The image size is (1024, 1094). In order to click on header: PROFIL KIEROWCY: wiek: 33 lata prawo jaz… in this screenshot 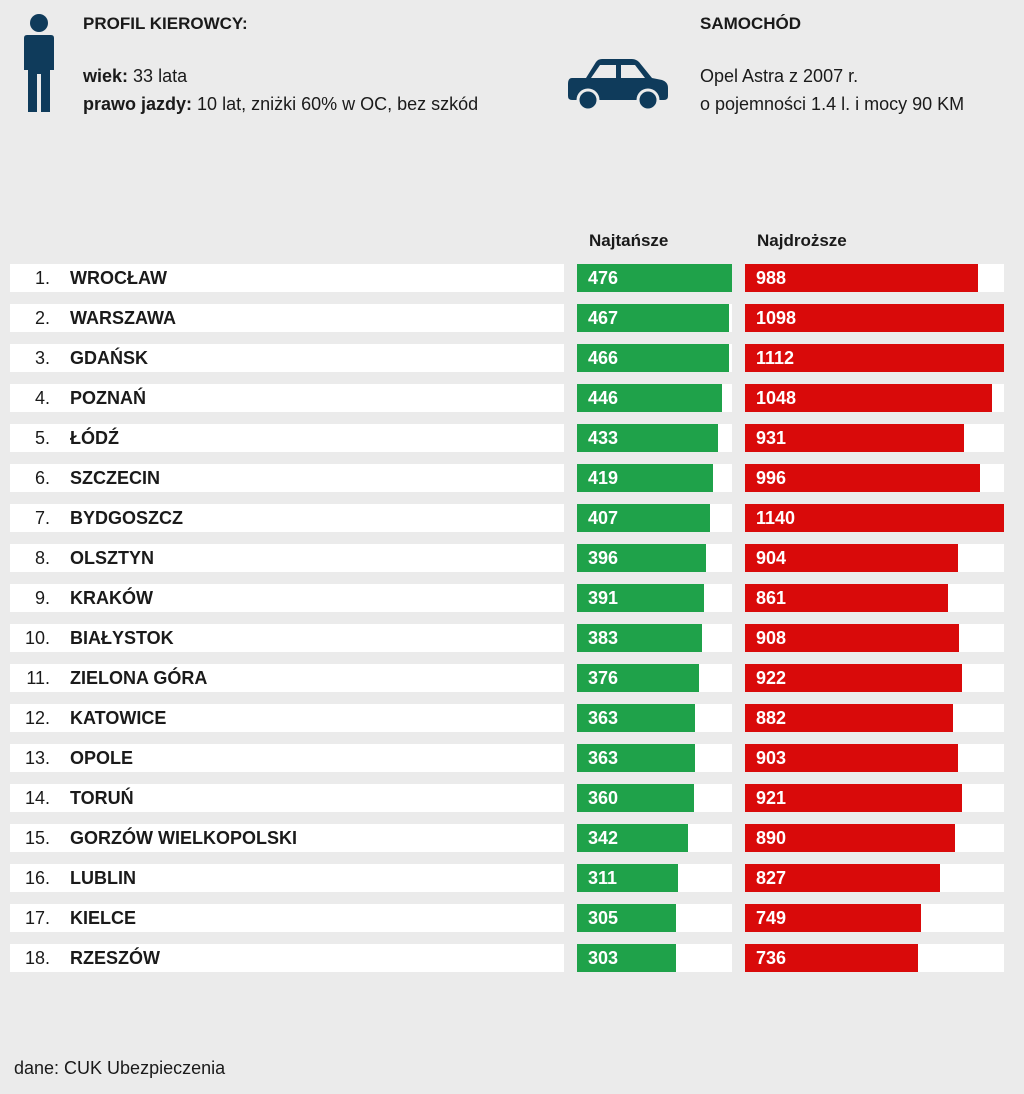, I will do `click(512, 70)`.